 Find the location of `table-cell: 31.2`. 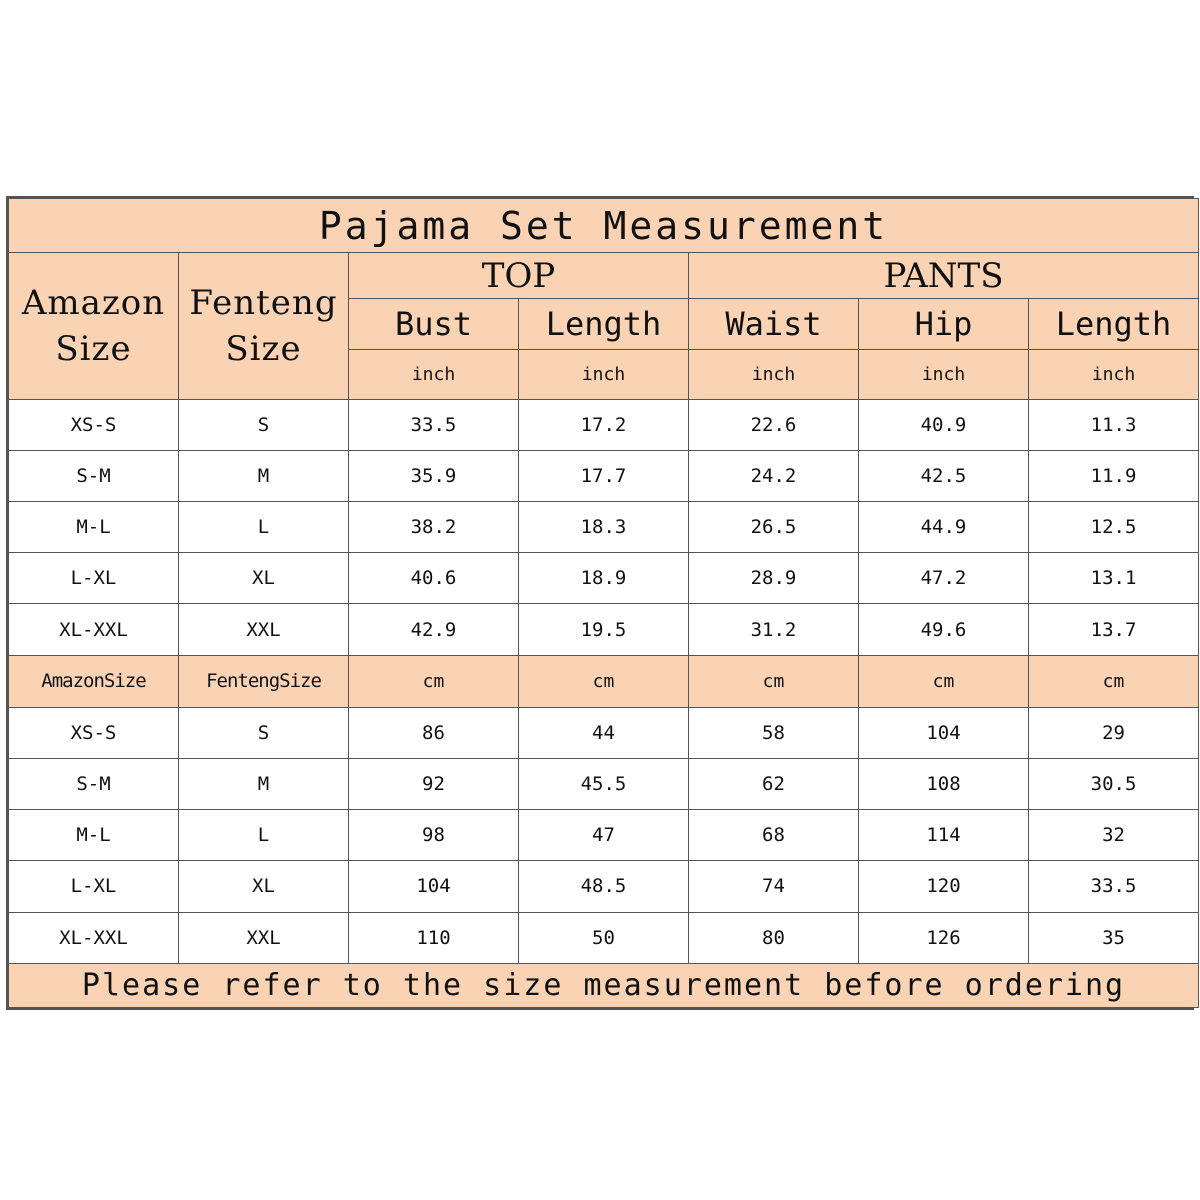

table-cell: 31.2 is located at coordinates (773, 629).